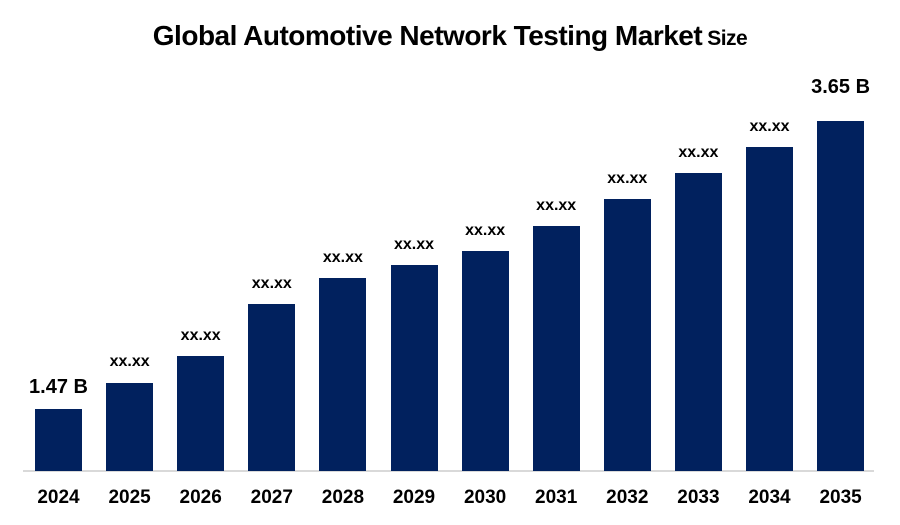 This screenshot has height=525, width=900. What do you see at coordinates (727, 38) in the screenshot?
I see `chart-title-suffix: Size` at bounding box center [727, 38].